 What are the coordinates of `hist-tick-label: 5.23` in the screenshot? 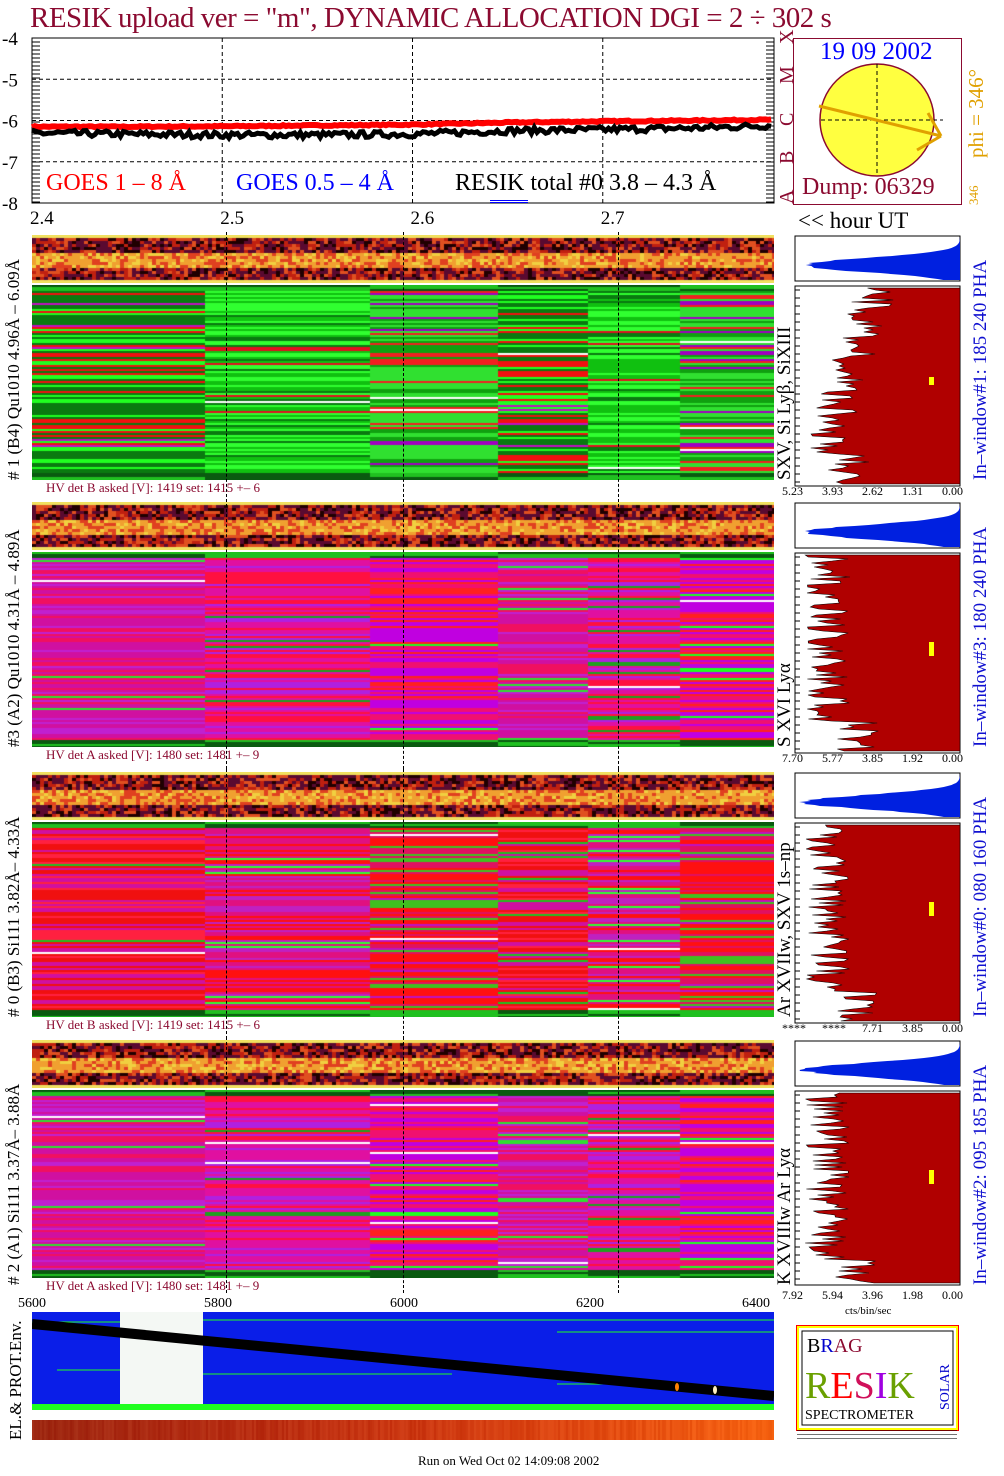 It's located at (792, 491).